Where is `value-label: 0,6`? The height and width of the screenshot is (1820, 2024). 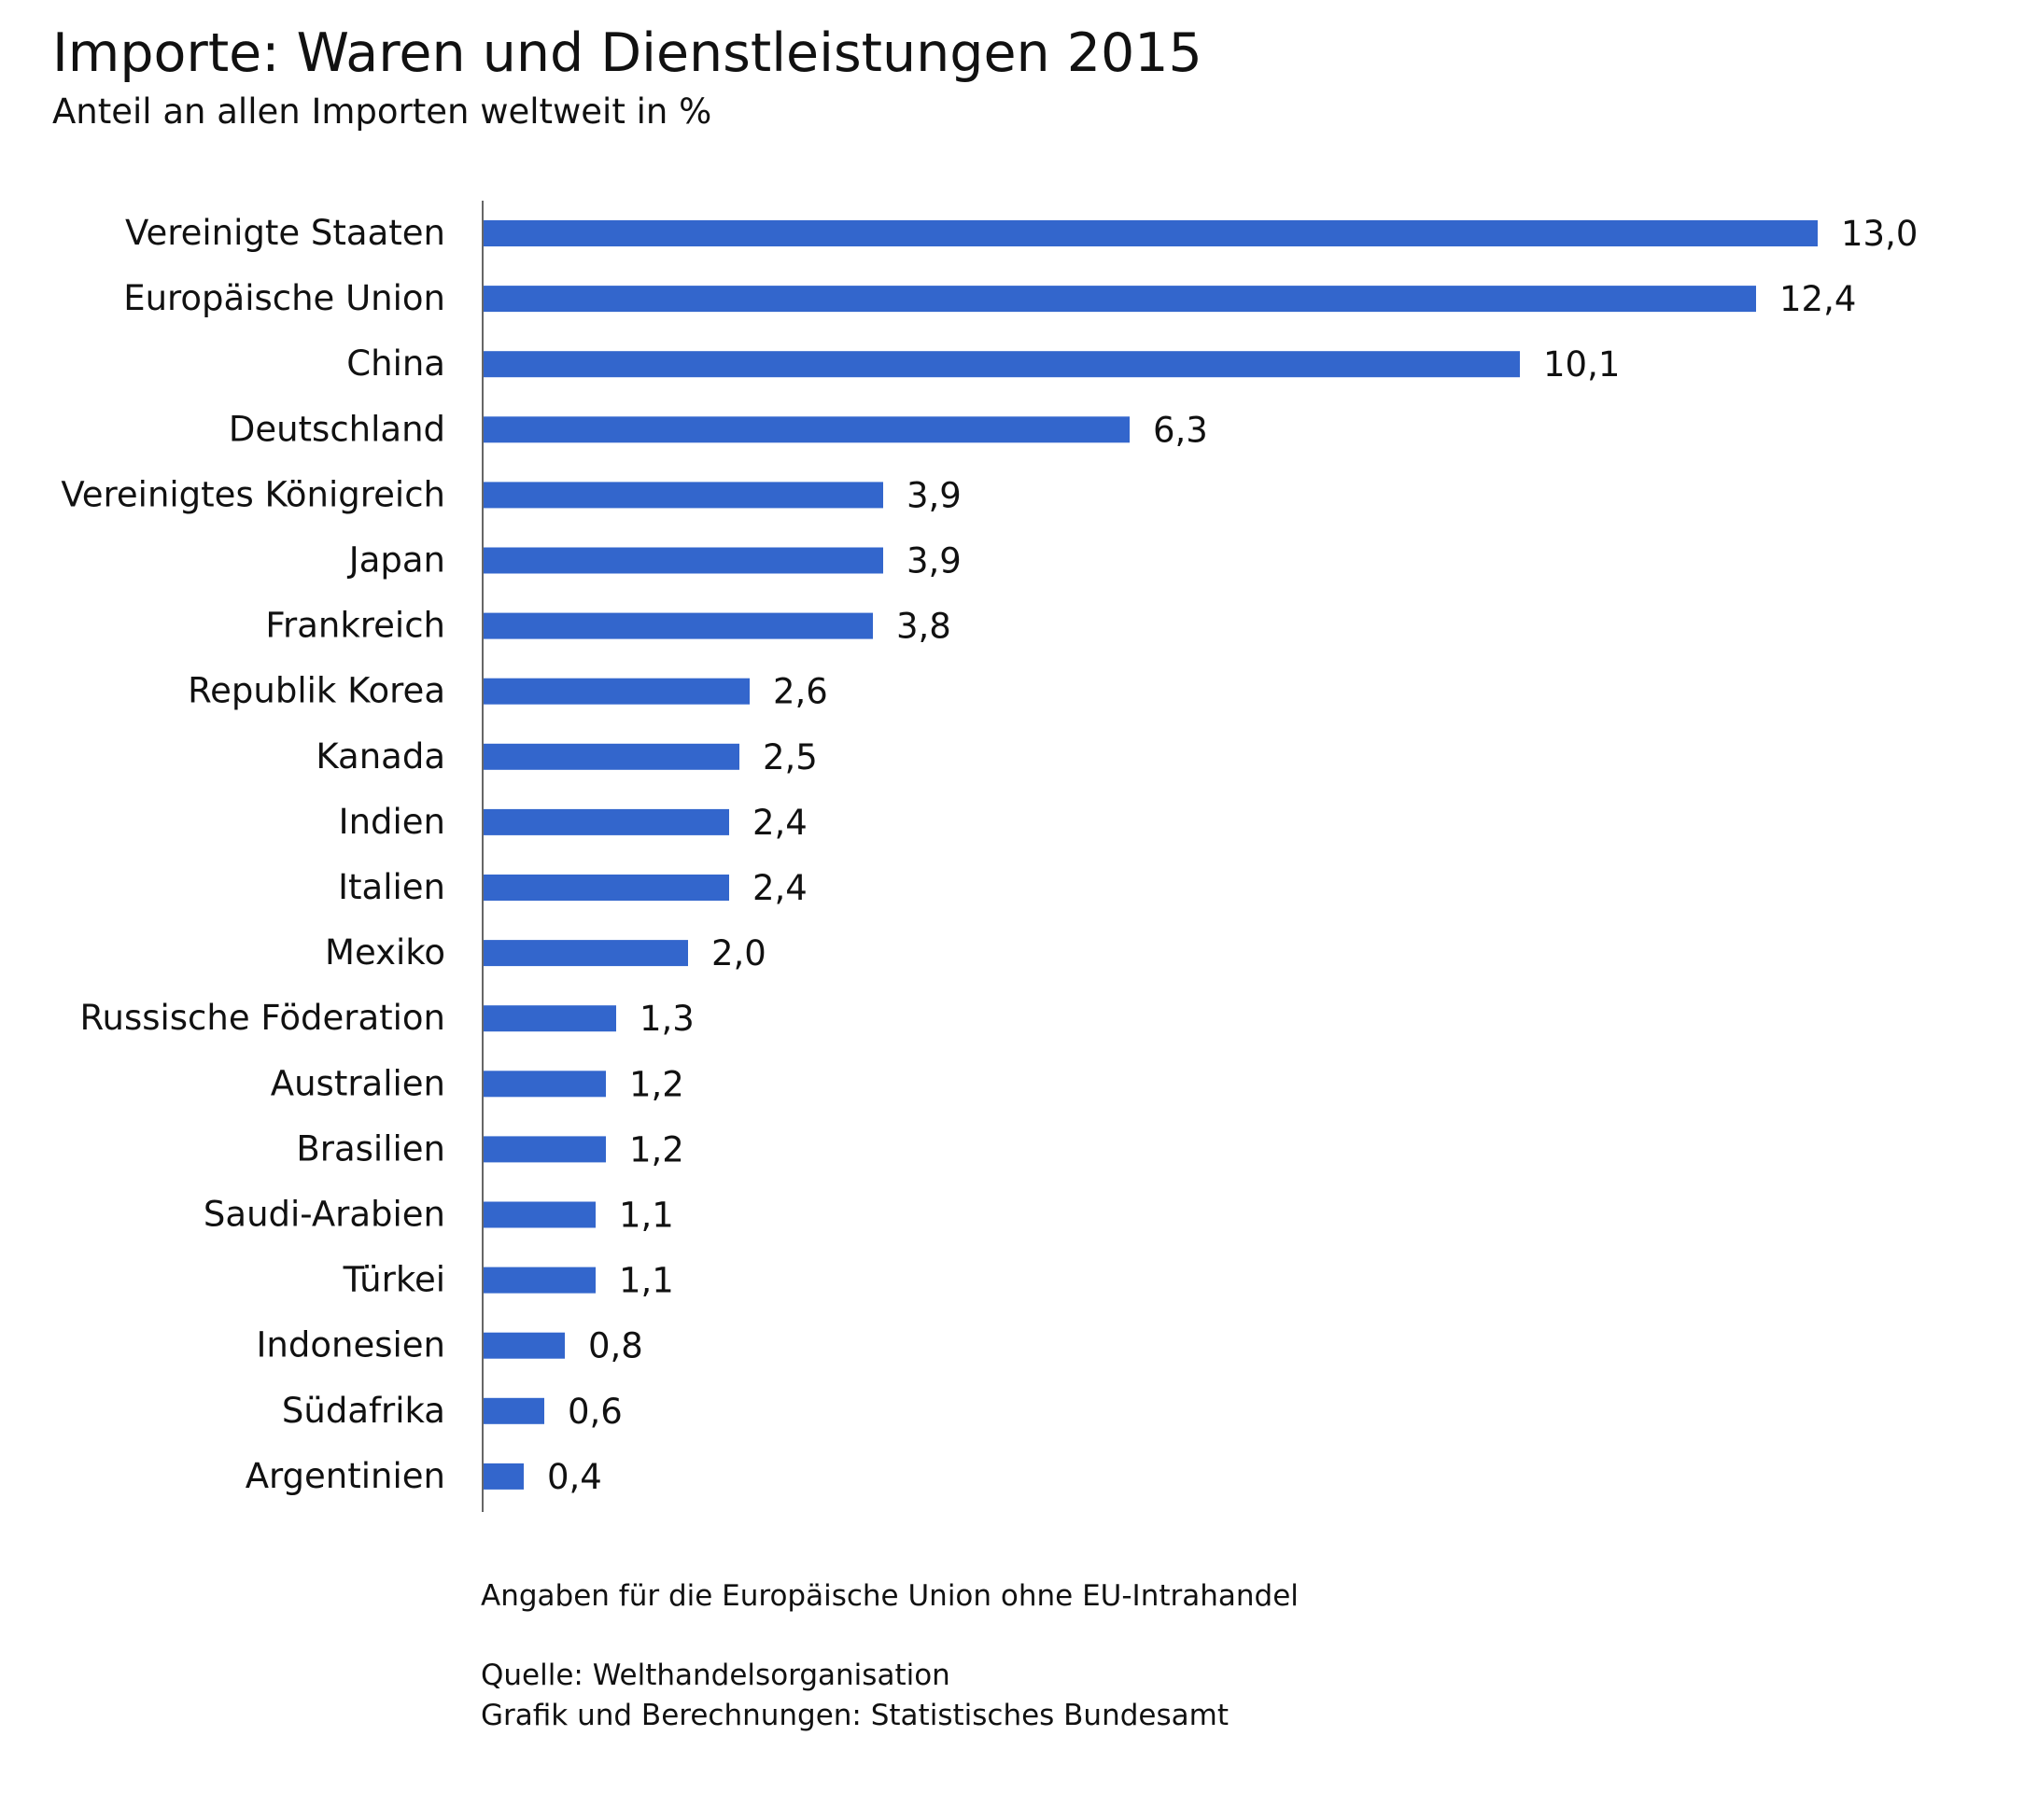
value-label: 0,6 is located at coordinates (595, 1412).